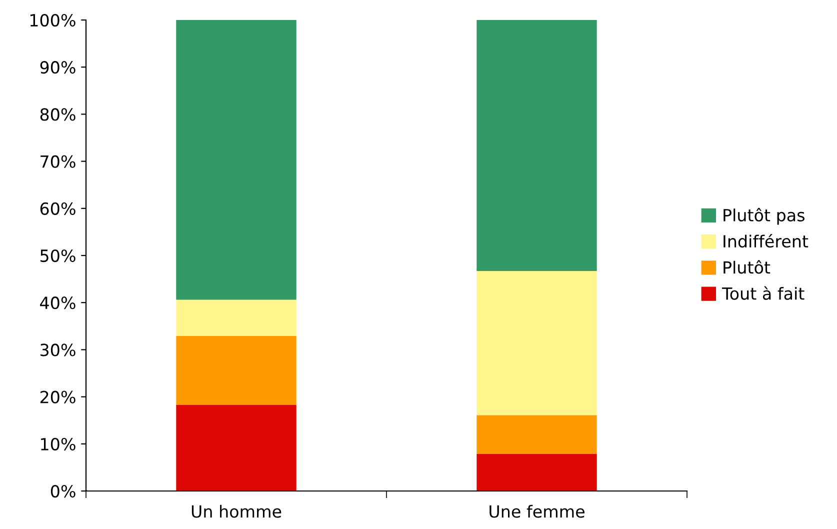 The image size is (837, 529). What do you see at coordinates (58, 303) in the screenshot?
I see `y-tick-label: 40%` at bounding box center [58, 303].